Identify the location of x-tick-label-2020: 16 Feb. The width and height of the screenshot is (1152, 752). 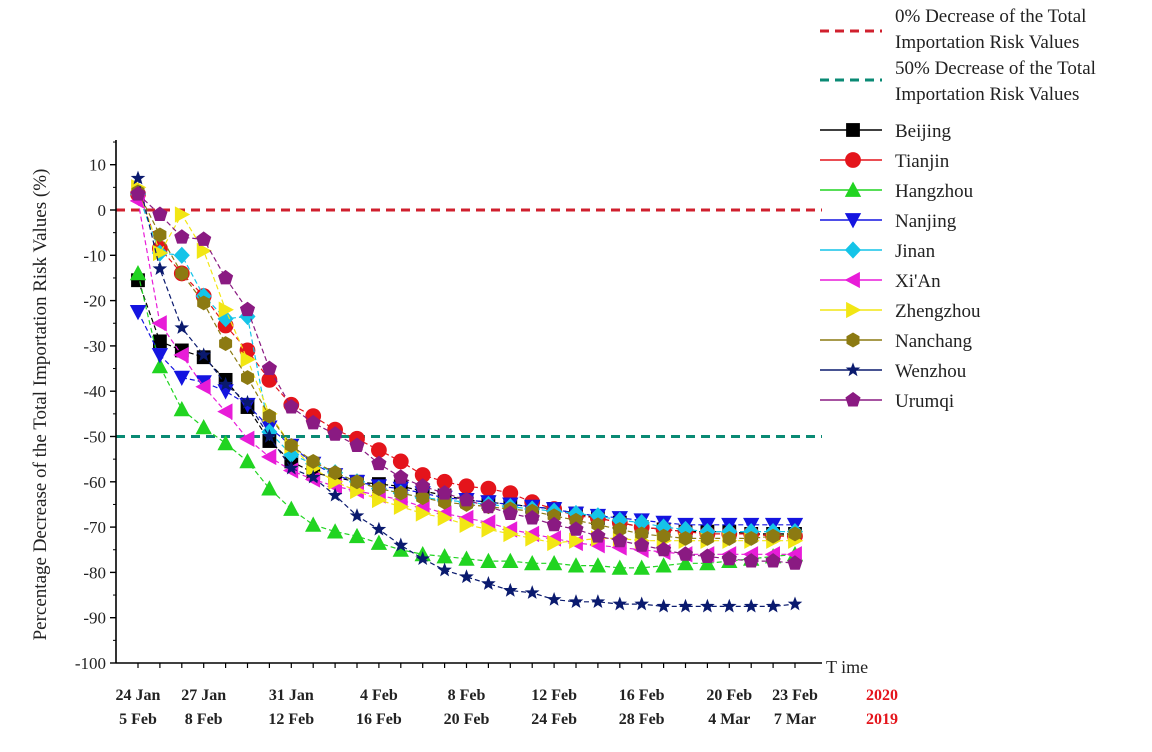
(642, 695).